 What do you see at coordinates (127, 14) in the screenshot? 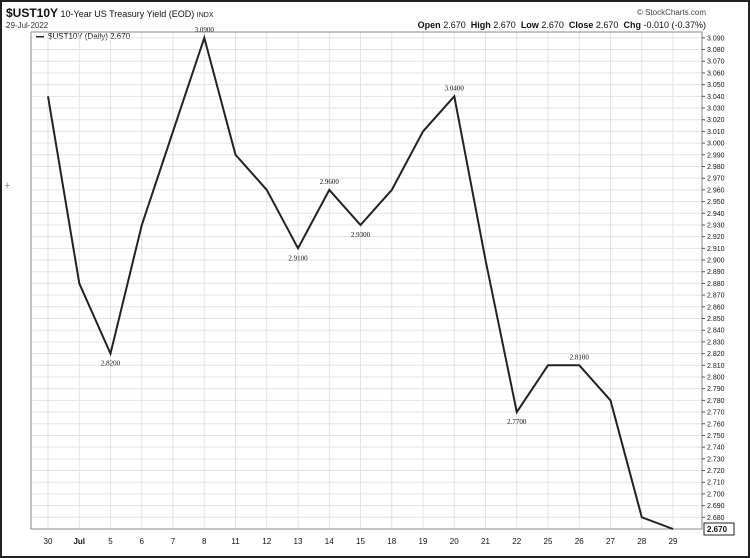
I see `description-label: 10-Year US Treasury Yield (EOD)` at bounding box center [127, 14].